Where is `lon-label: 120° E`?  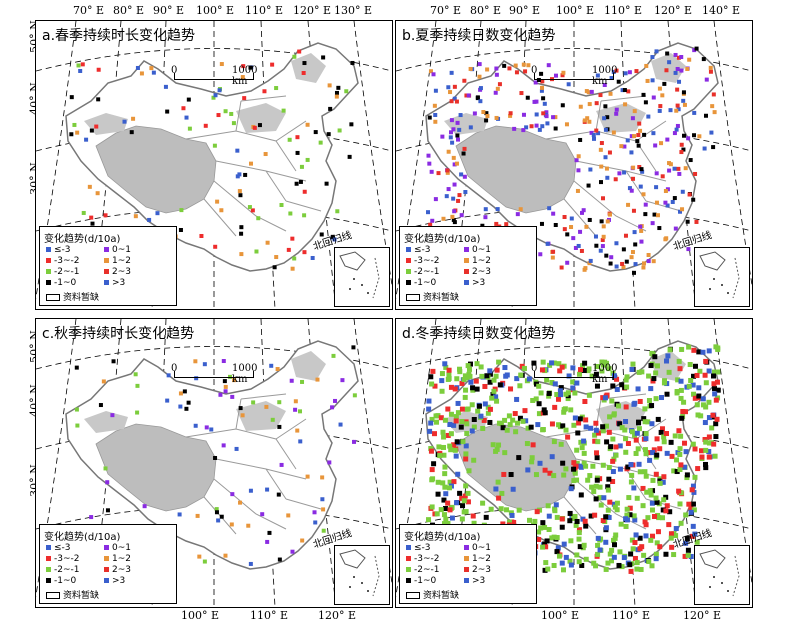
lon-label: 120° E is located at coordinates (702, 615).